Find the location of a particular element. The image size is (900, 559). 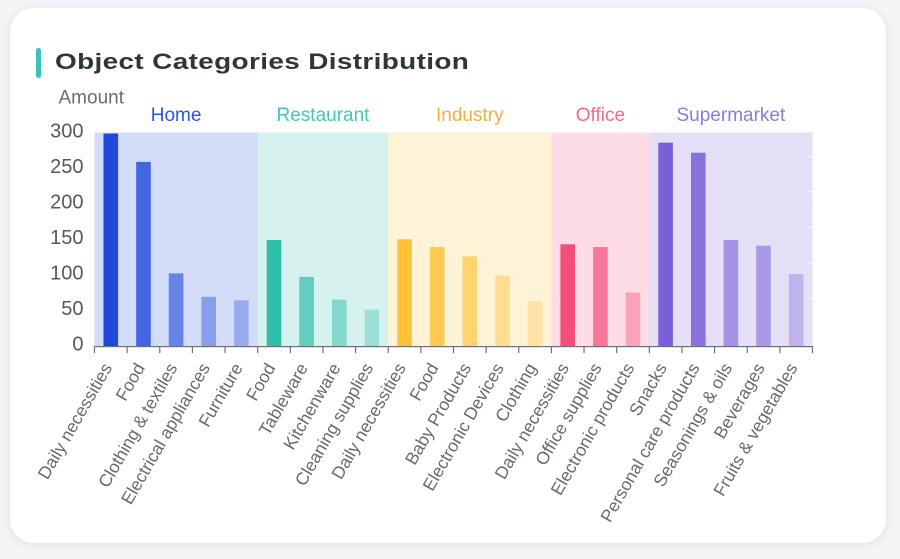

svg-text: Supermarket is located at coordinates (731, 115).